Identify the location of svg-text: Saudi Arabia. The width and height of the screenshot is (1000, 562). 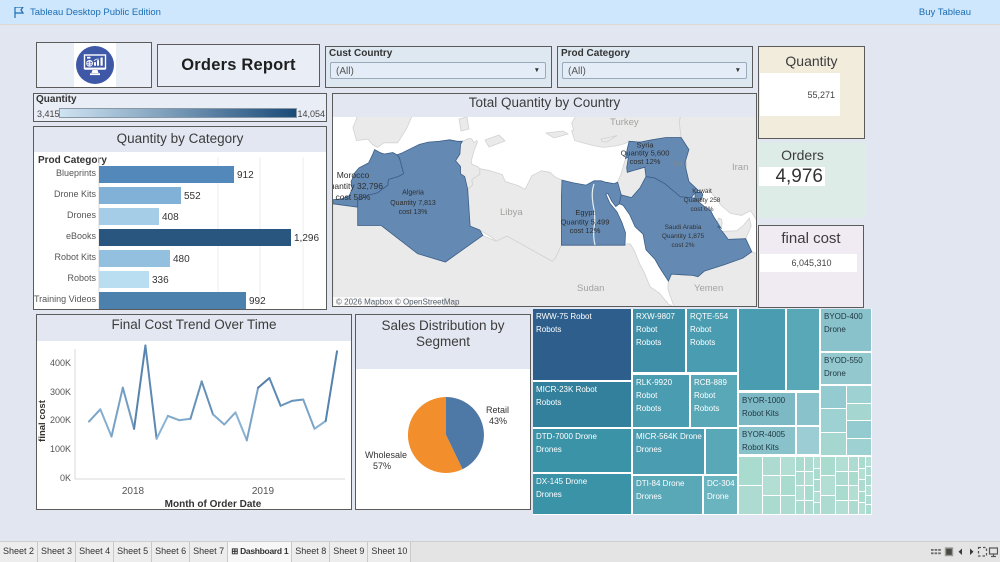
(683, 227).